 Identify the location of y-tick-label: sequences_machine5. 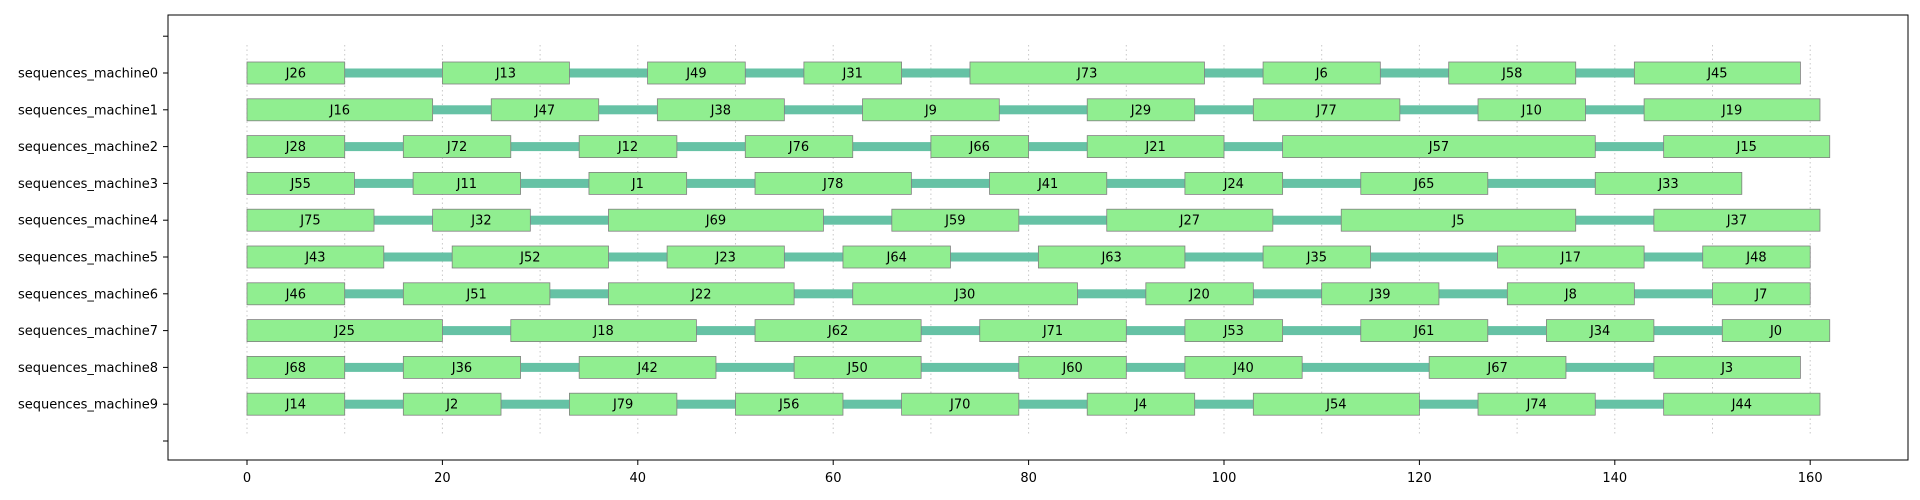
(88, 258).